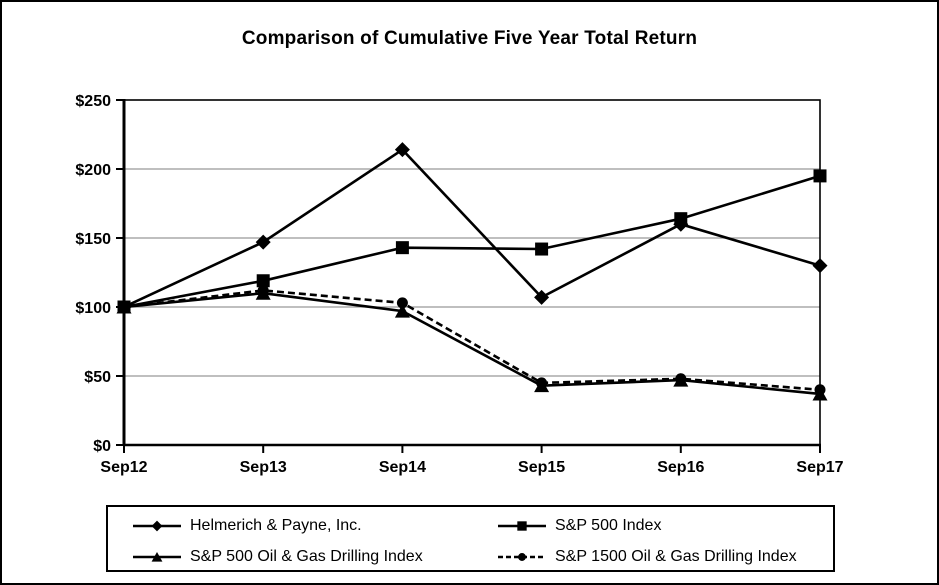  I want to click on x-tick-label: Sep15, so click(541, 467).